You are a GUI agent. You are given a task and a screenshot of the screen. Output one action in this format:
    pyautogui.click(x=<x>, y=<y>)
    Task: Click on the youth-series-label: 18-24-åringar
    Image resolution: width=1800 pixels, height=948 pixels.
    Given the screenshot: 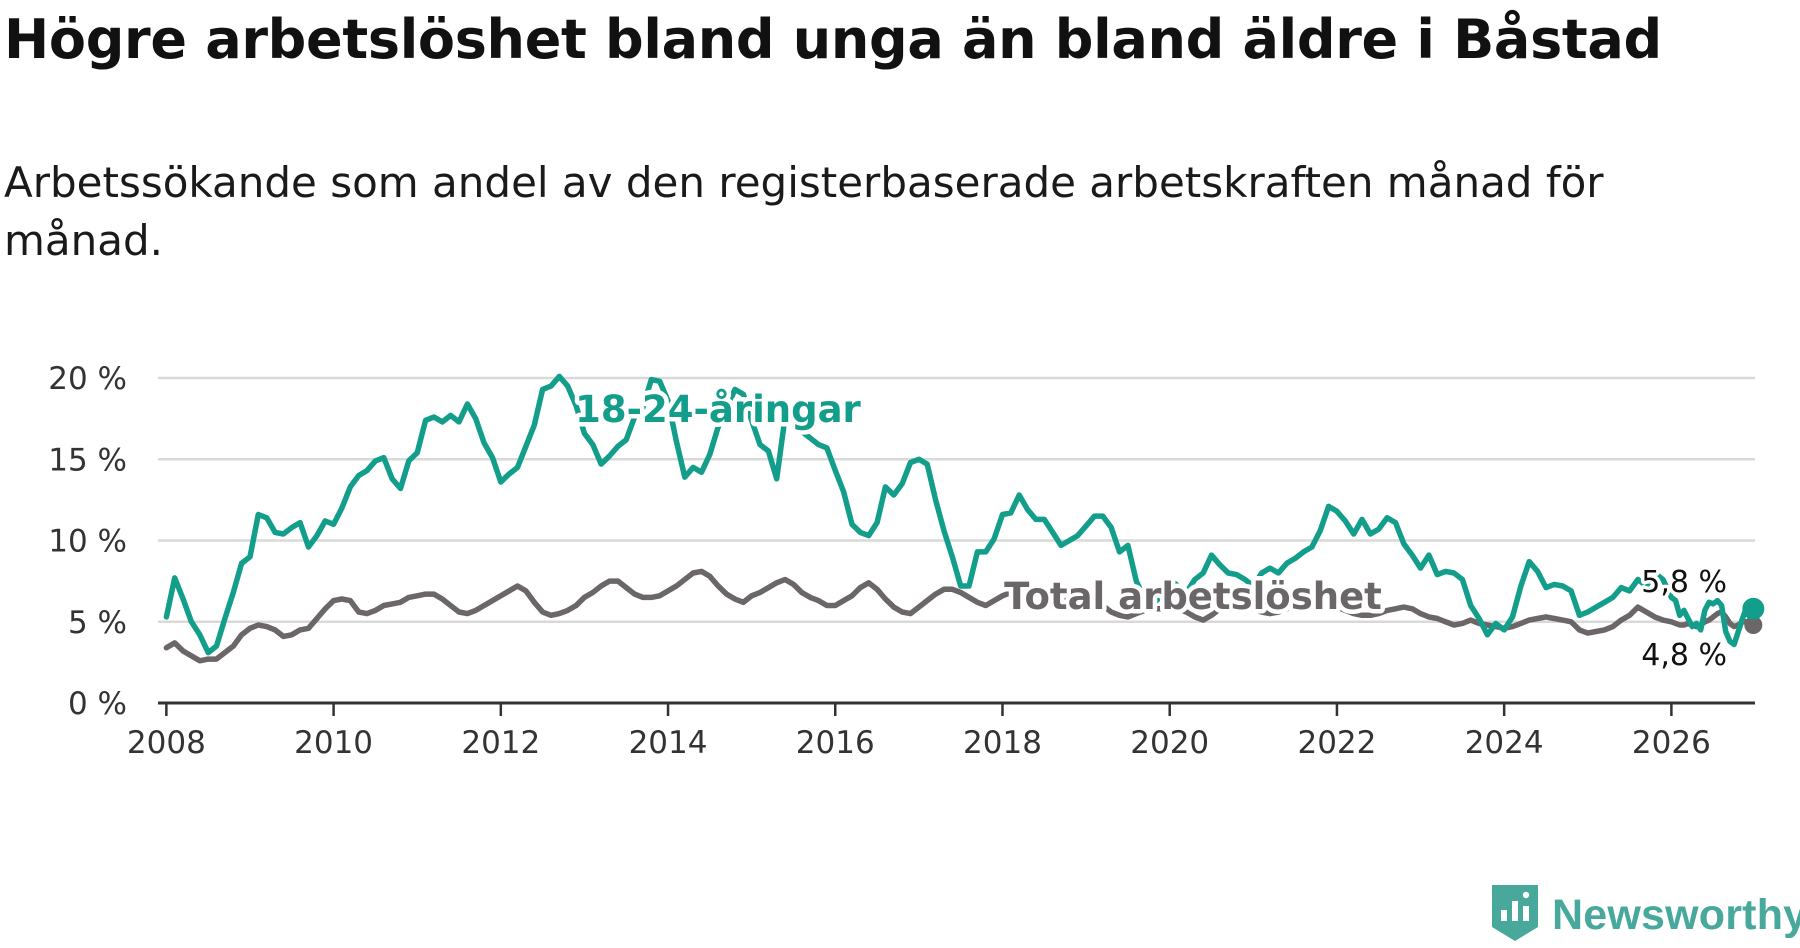 What is the action you would take?
    pyautogui.click(x=718, y=409)
    